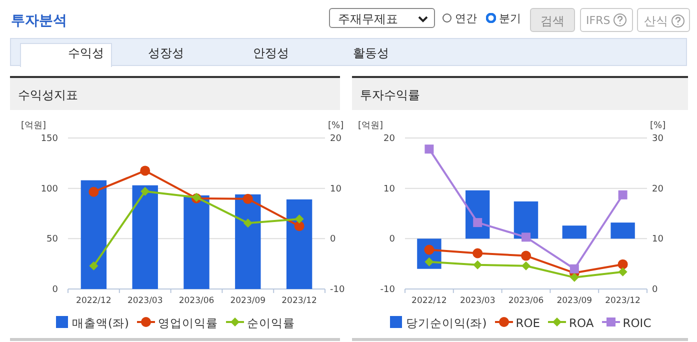 The width and height of the screenshot is (697, 342). What do you see at coordinates (510, 18) in the screenshot?
I see `text: 분기` at bounding box center [510, 18].